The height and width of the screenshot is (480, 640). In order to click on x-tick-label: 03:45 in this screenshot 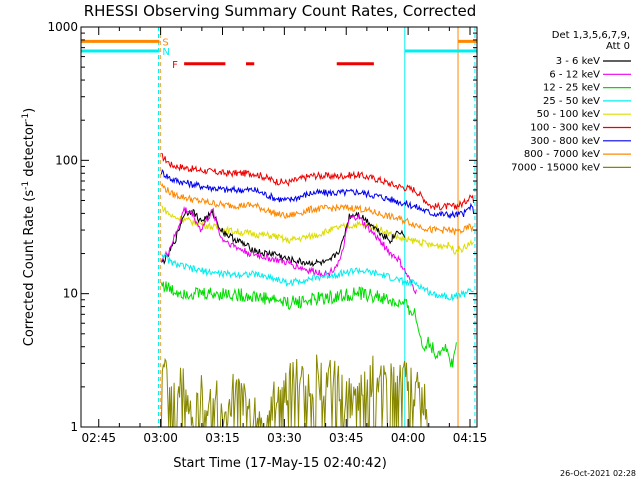, I will do `click(346, 438)`.